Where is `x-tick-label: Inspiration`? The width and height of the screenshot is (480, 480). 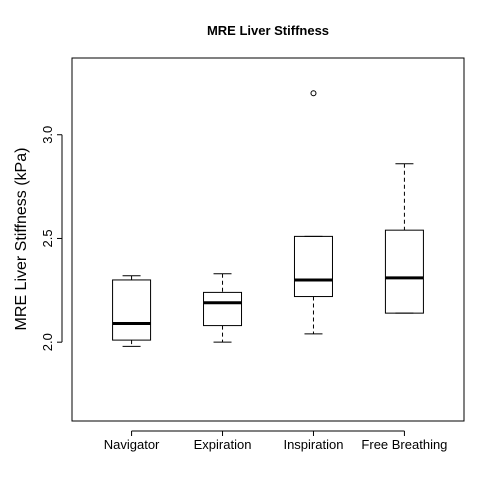
x-tick-label: Inspiration is located at coordinates (313, 444).